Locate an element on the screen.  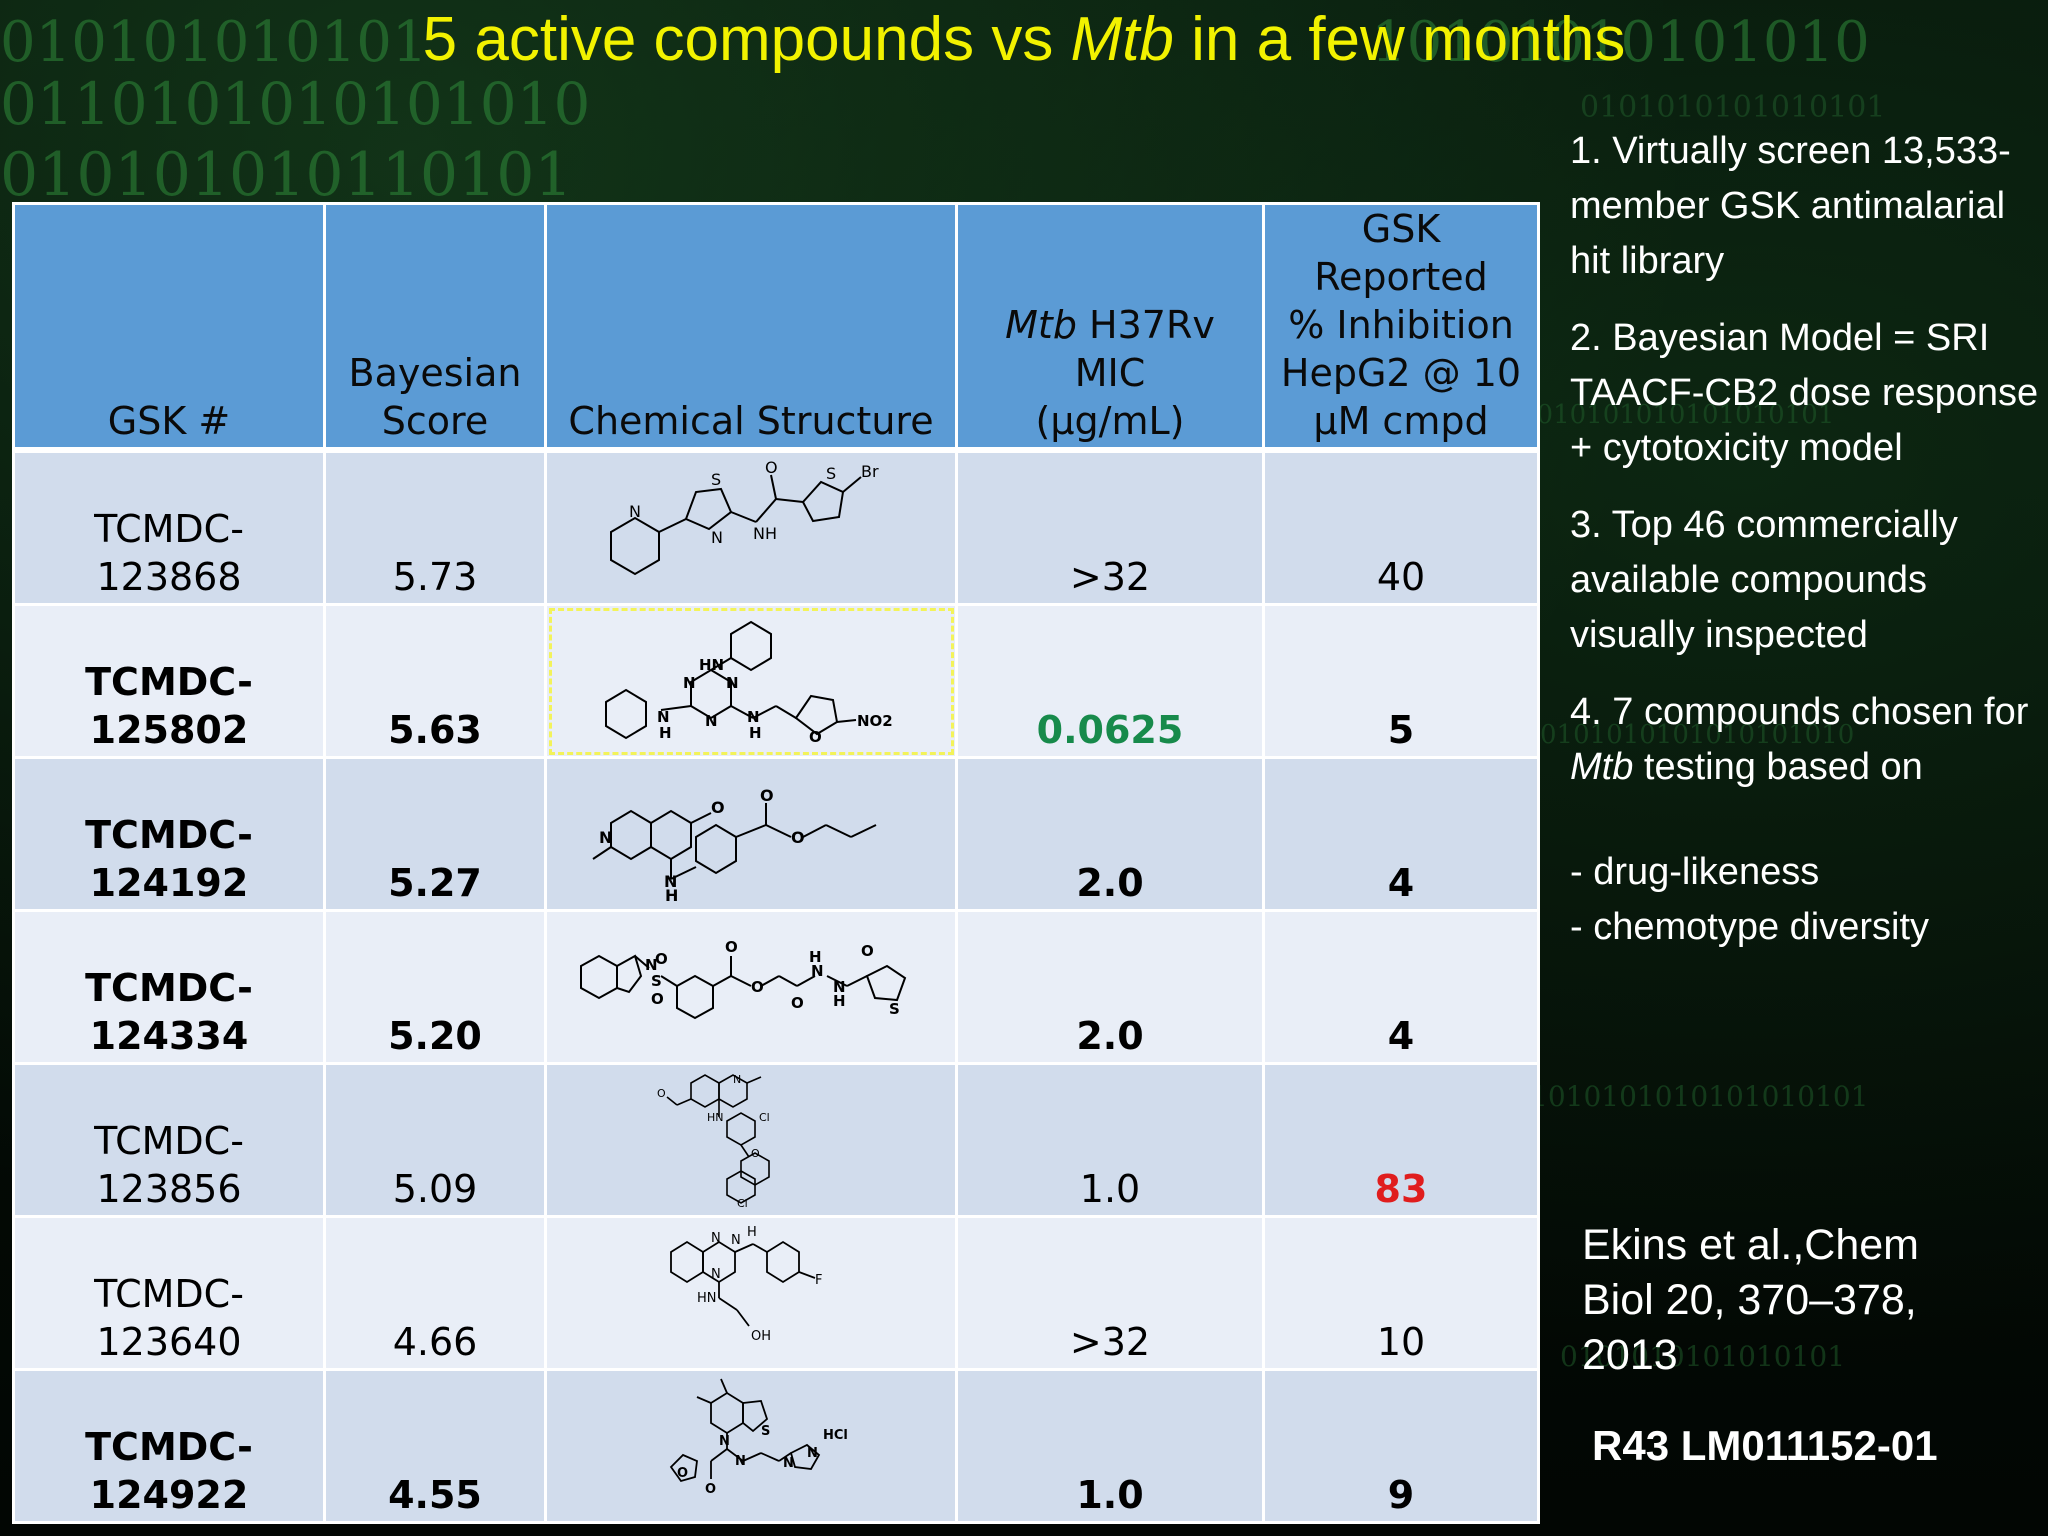
header-inhibition: GSK Reported% Inhibition HepG2 @ 10 μM cmpd is located at coordinates (1401, 327).